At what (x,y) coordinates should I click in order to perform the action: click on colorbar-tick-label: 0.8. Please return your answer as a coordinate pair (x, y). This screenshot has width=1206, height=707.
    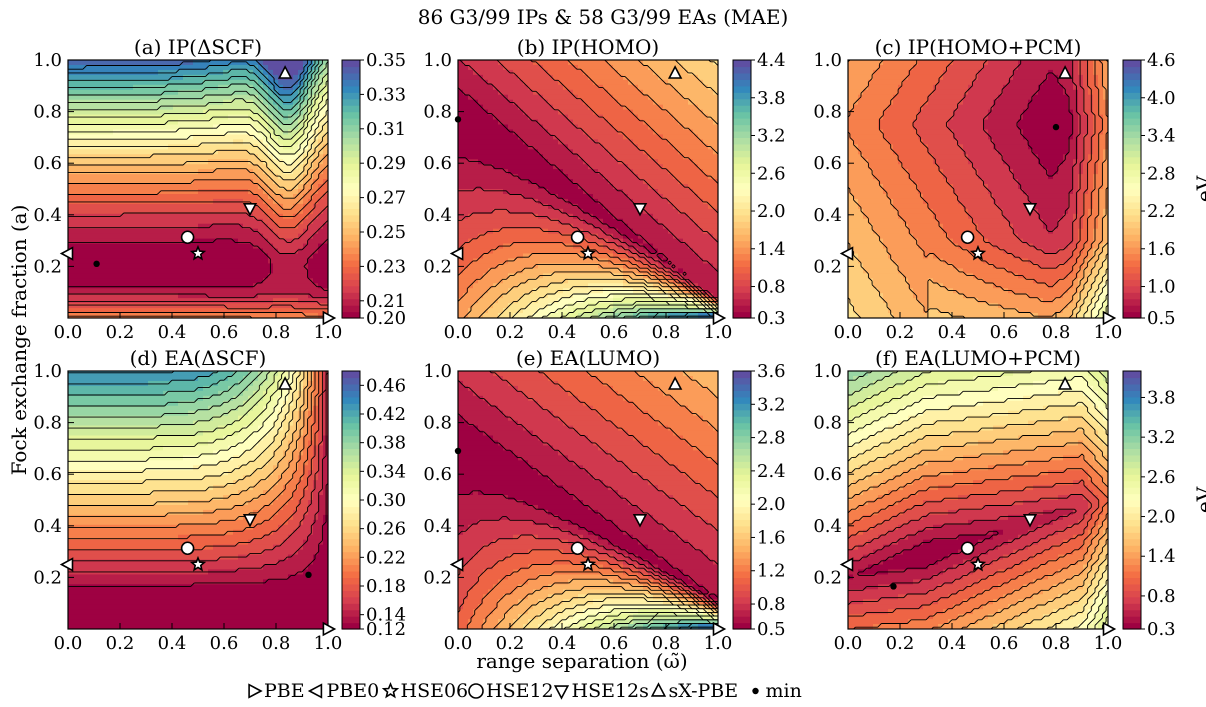
    Looking at the image, I should click on (771, 287).